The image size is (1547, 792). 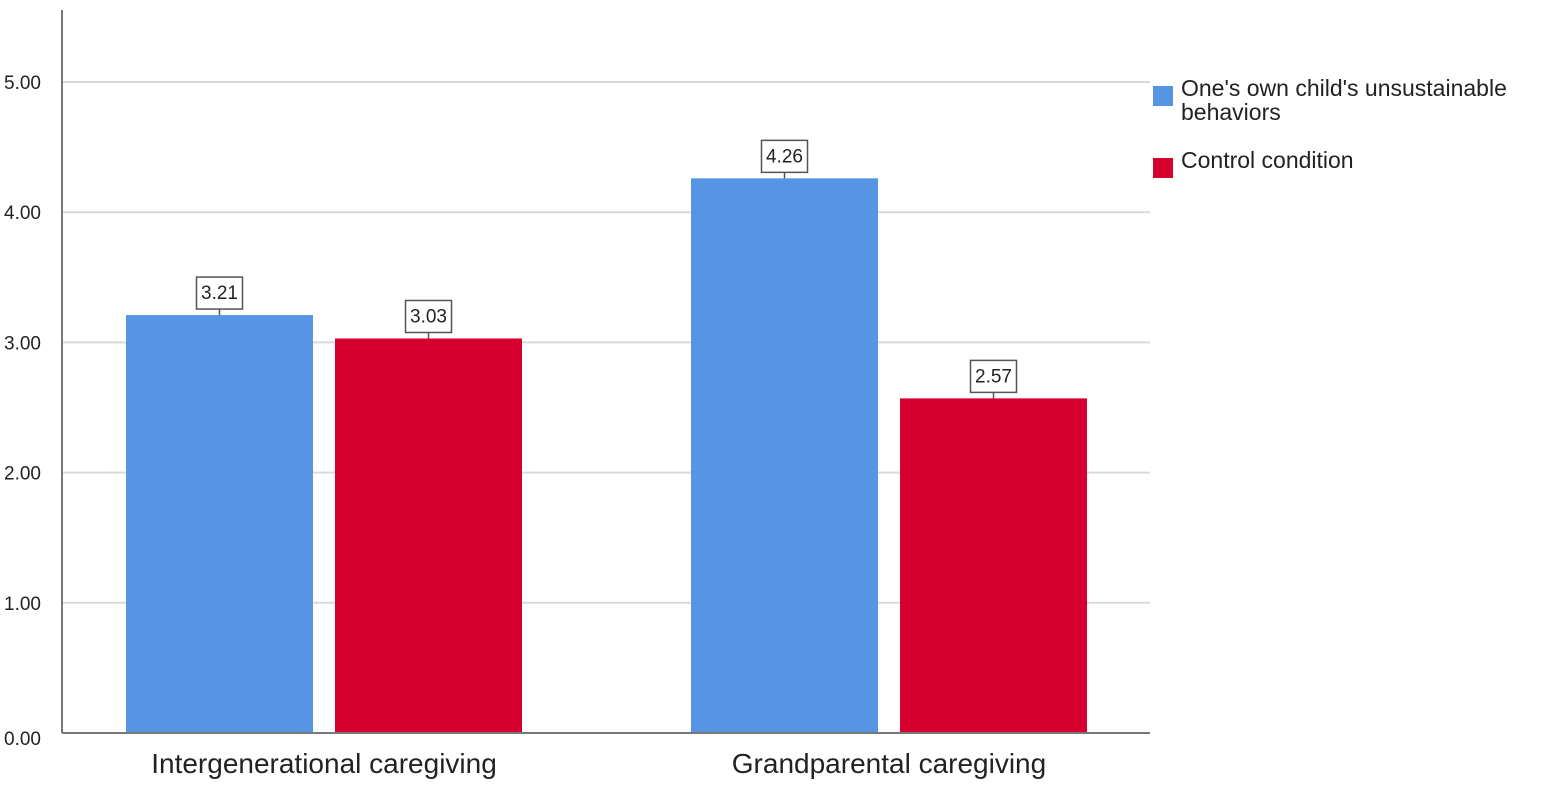 I want to click on y-tick-label: 1.00, so click(x=22, y=604).